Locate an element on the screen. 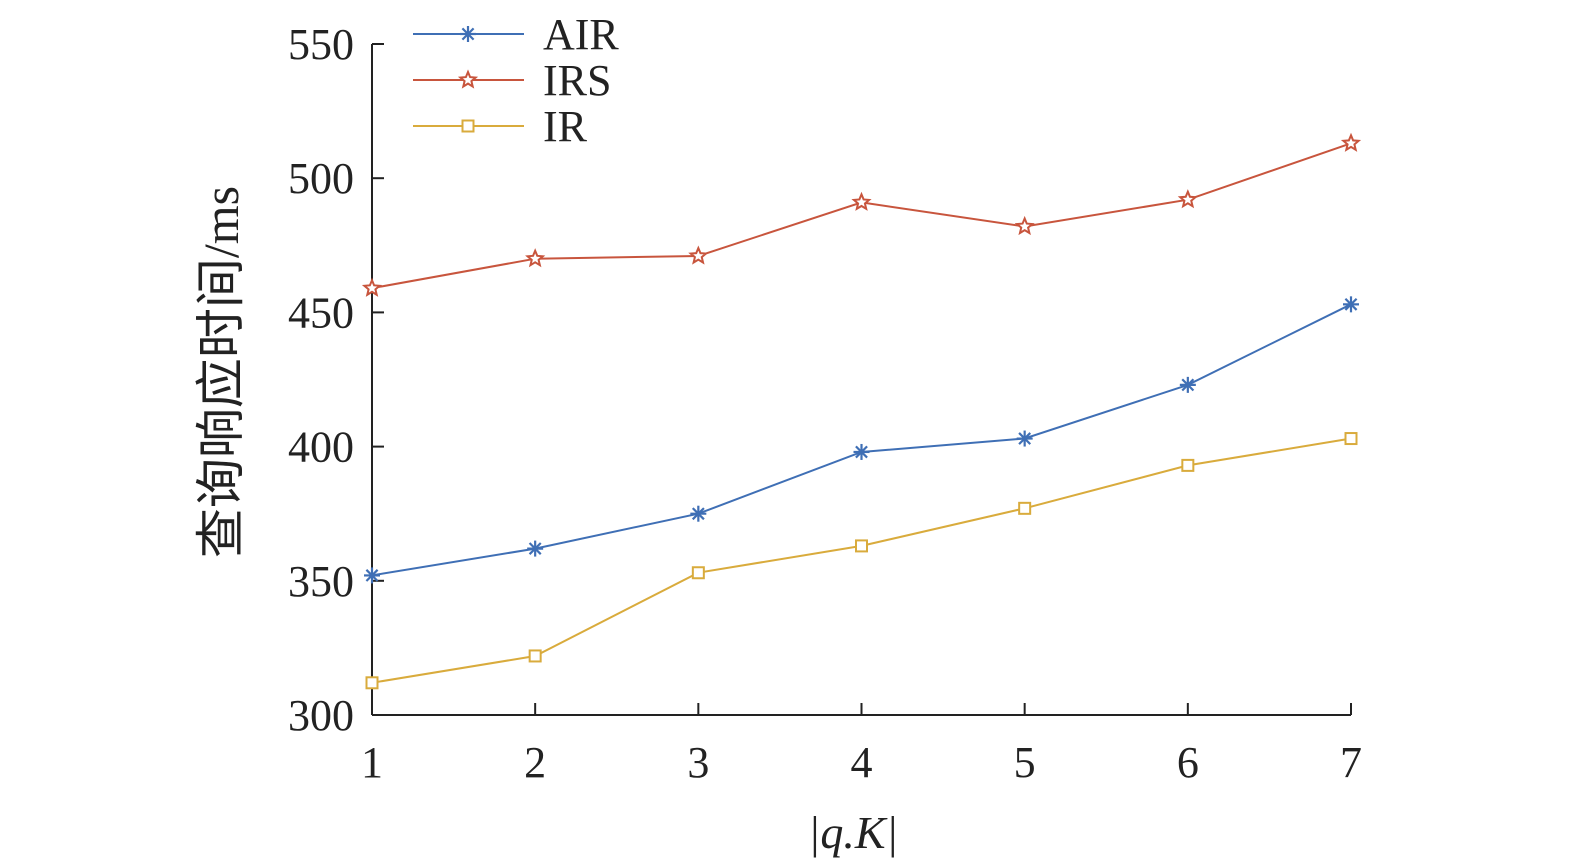 The height and width of the screenshot is (868, 1575). x-tick-label: 7 is located at coordinates (1351, 762).